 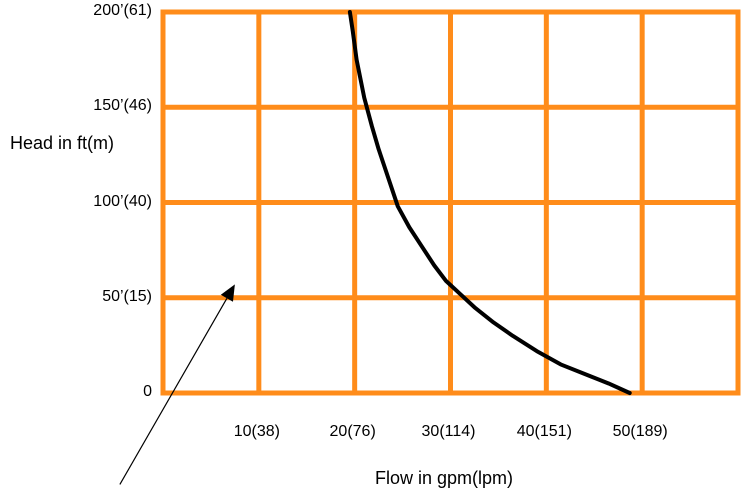 I want to click on y-tick-label-4: 200’(61), so click(x=122, y=10).